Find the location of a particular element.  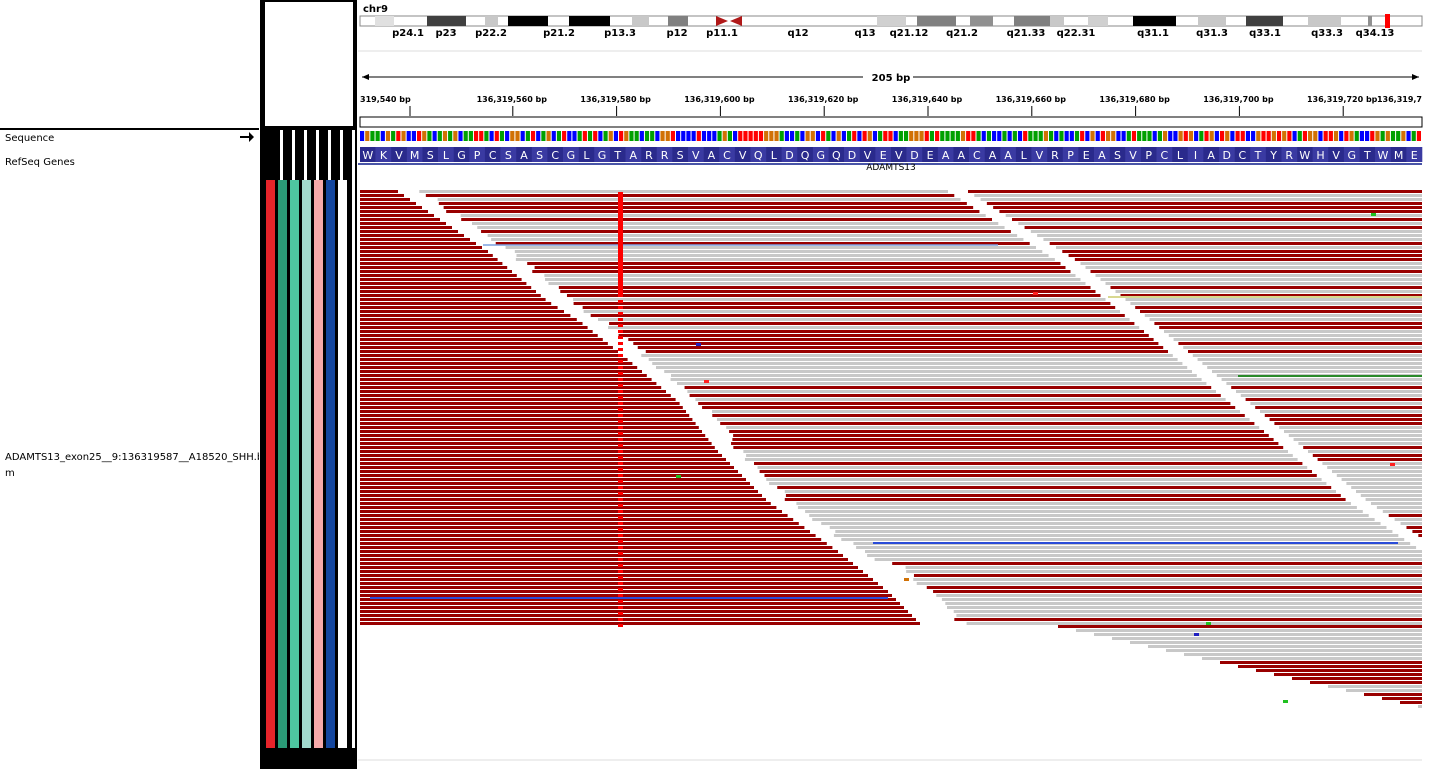

chromosome-label: chr9 is located at coordinates (375, 9).